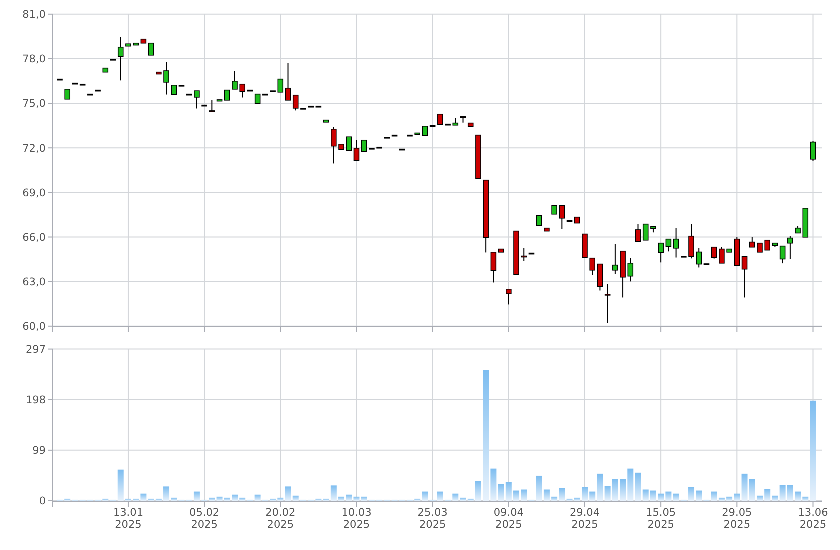 This screenshot has height=550, width=840. I want to click on y-tick-label: 81,0, so click(34, 15).